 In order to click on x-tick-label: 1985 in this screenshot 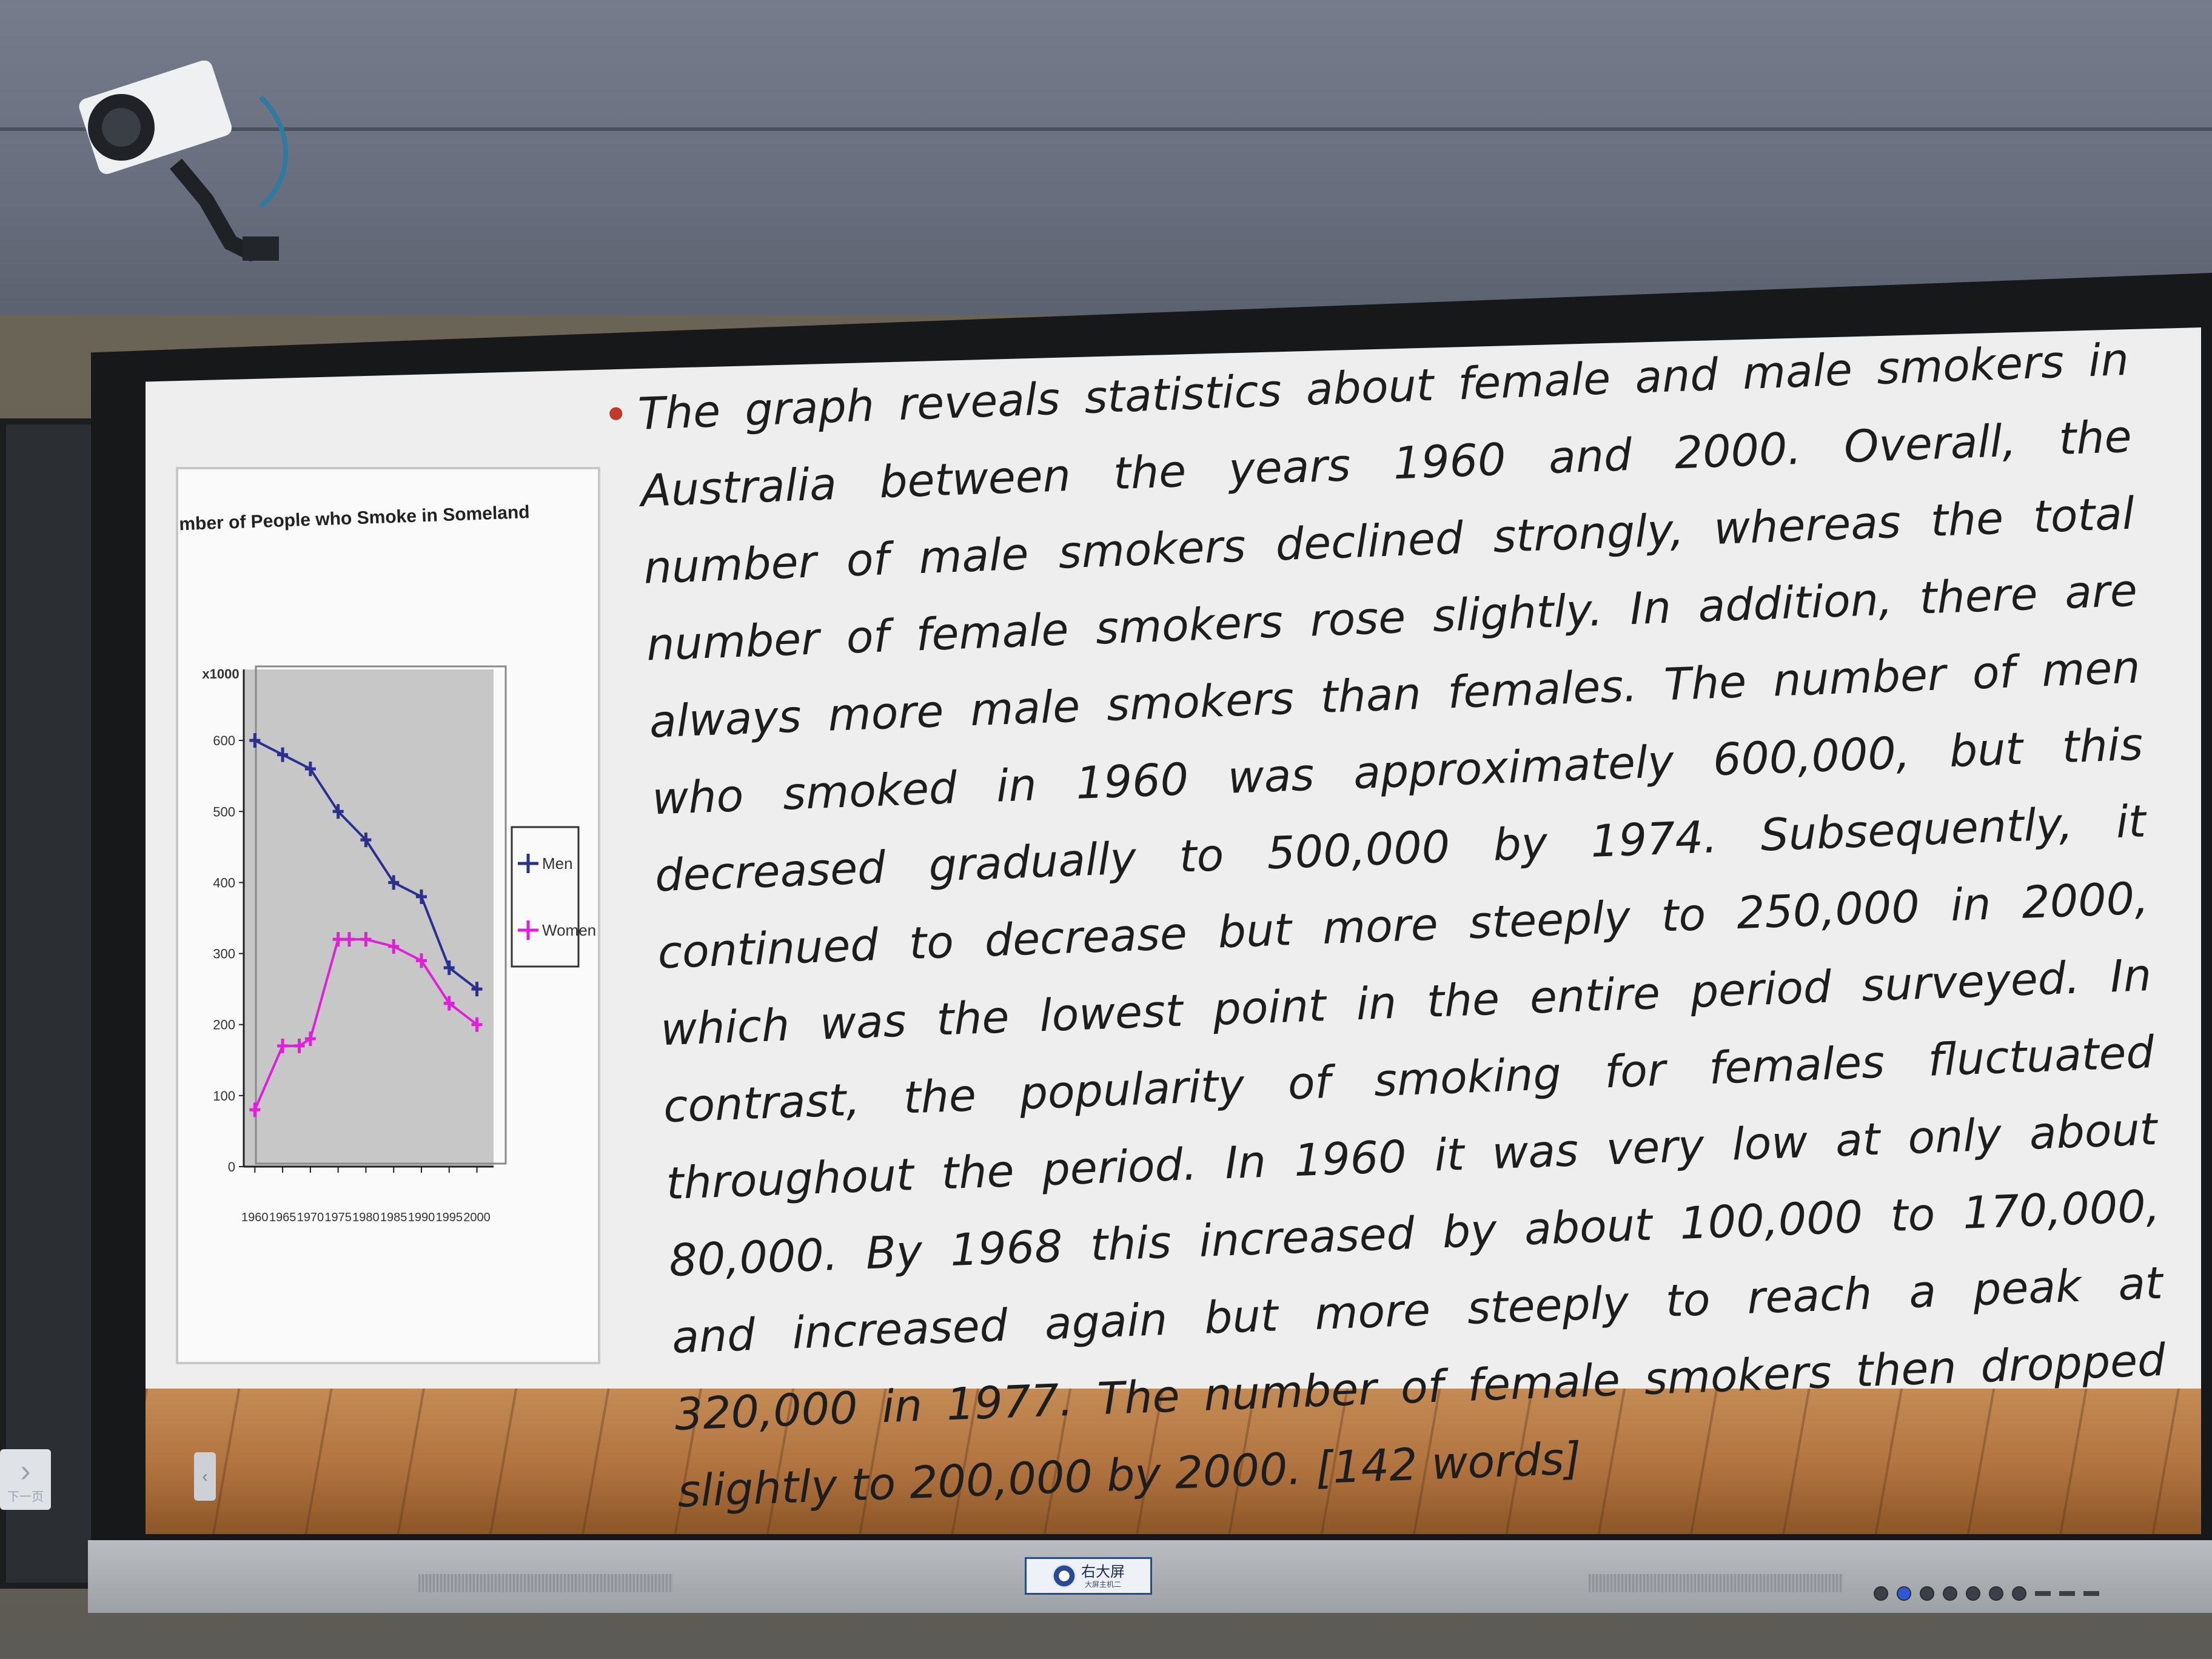, I will do `click(393, 1217)`.